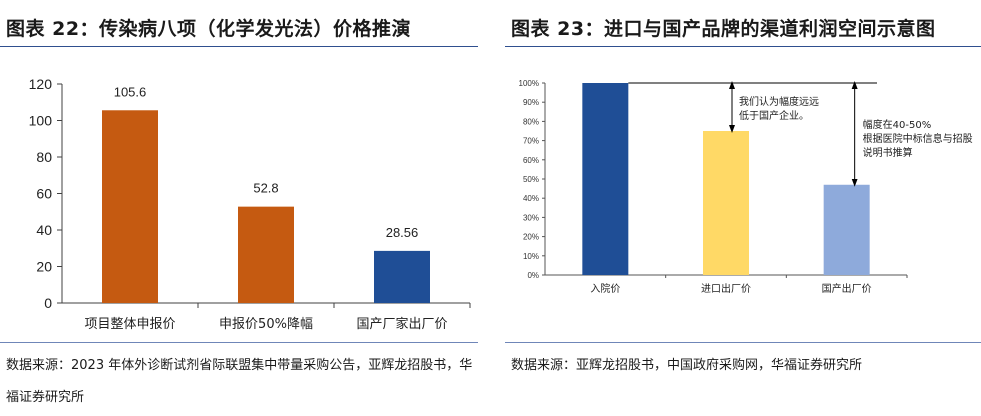  Describe the element at coordinates (266, 324) in the screenshot. I see `x-tick-label-left: 申报价50%降幅` at that location.